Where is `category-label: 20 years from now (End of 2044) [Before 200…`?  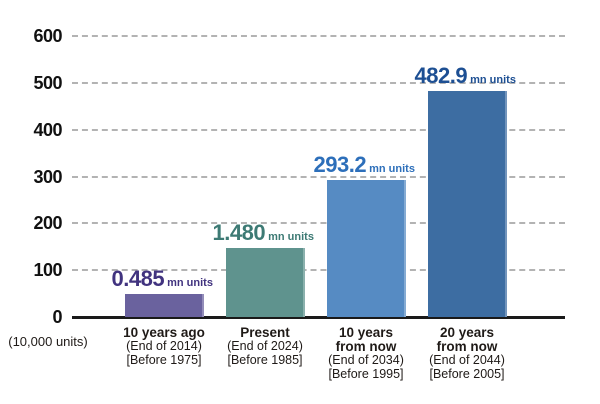 category-label: 20 years from now (End of 2044) [Before 200… is located at coordinates (467, 353).